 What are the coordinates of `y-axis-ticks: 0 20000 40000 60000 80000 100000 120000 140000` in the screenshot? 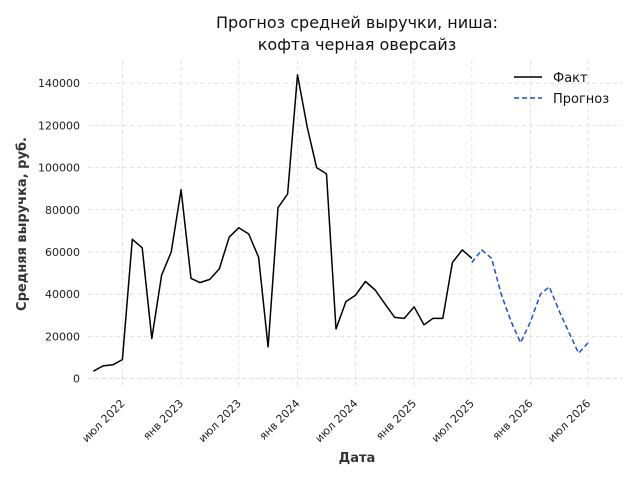 It's located at (59, 231).